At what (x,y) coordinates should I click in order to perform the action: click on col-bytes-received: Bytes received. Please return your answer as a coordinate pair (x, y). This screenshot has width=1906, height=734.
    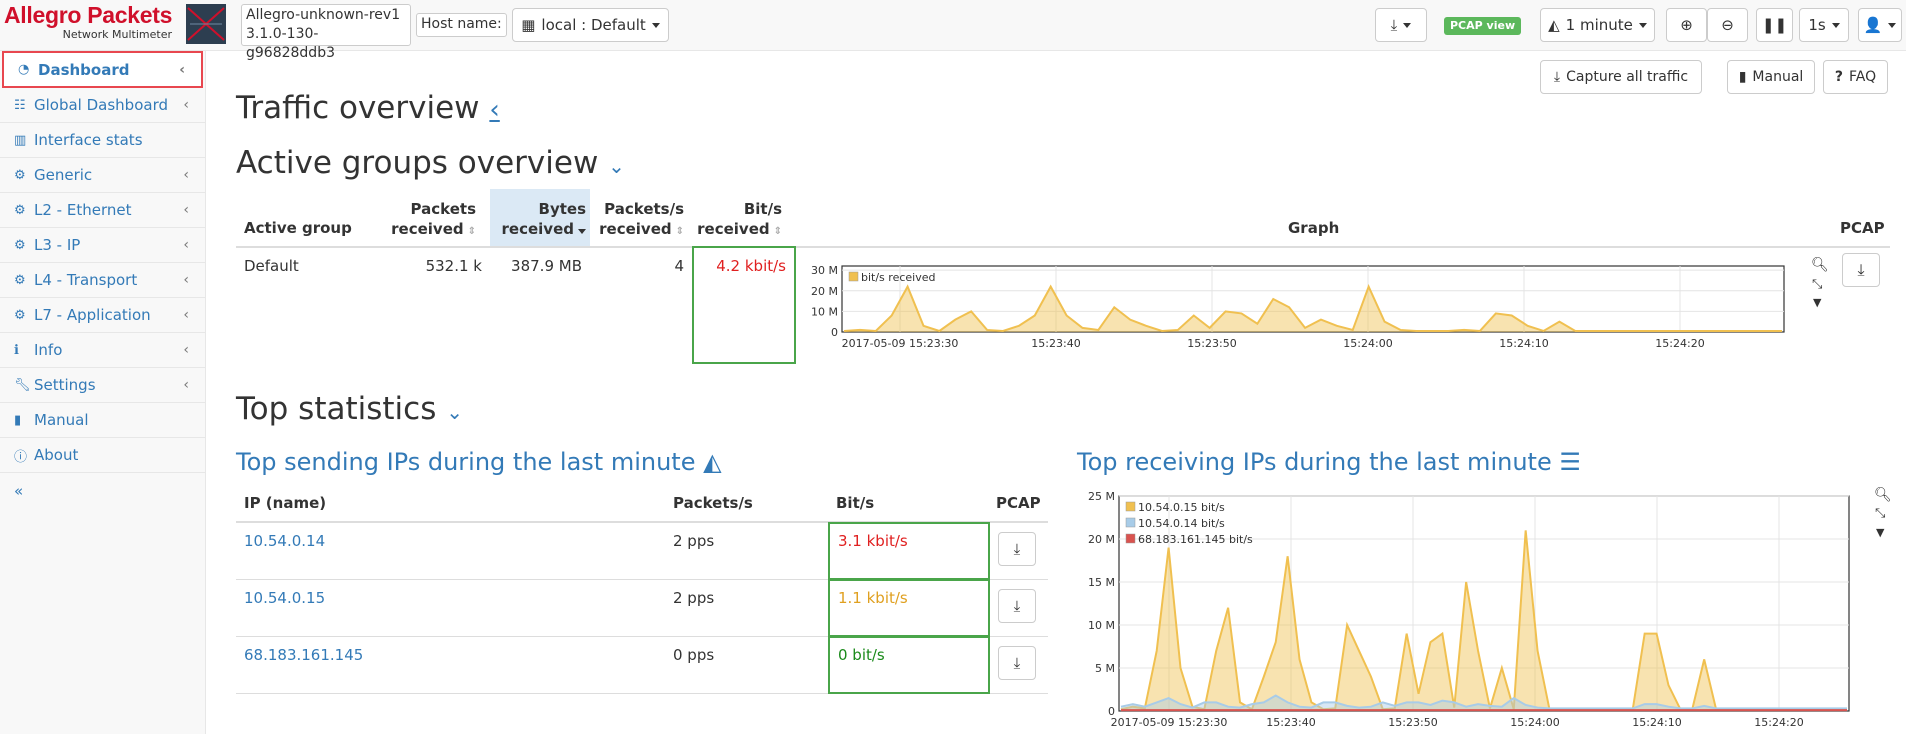
    Looking at the image, I should click on (537, 219).